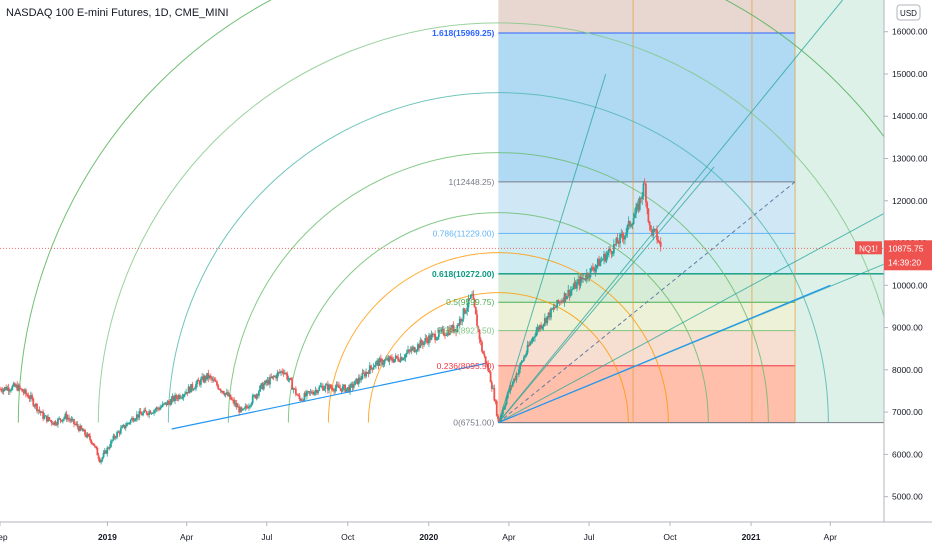  What do you see at coordinates (464, 233) in the screenshot?
I see `fib-level-label: 0.786(11229.00)` at bounding box center [464, 233].